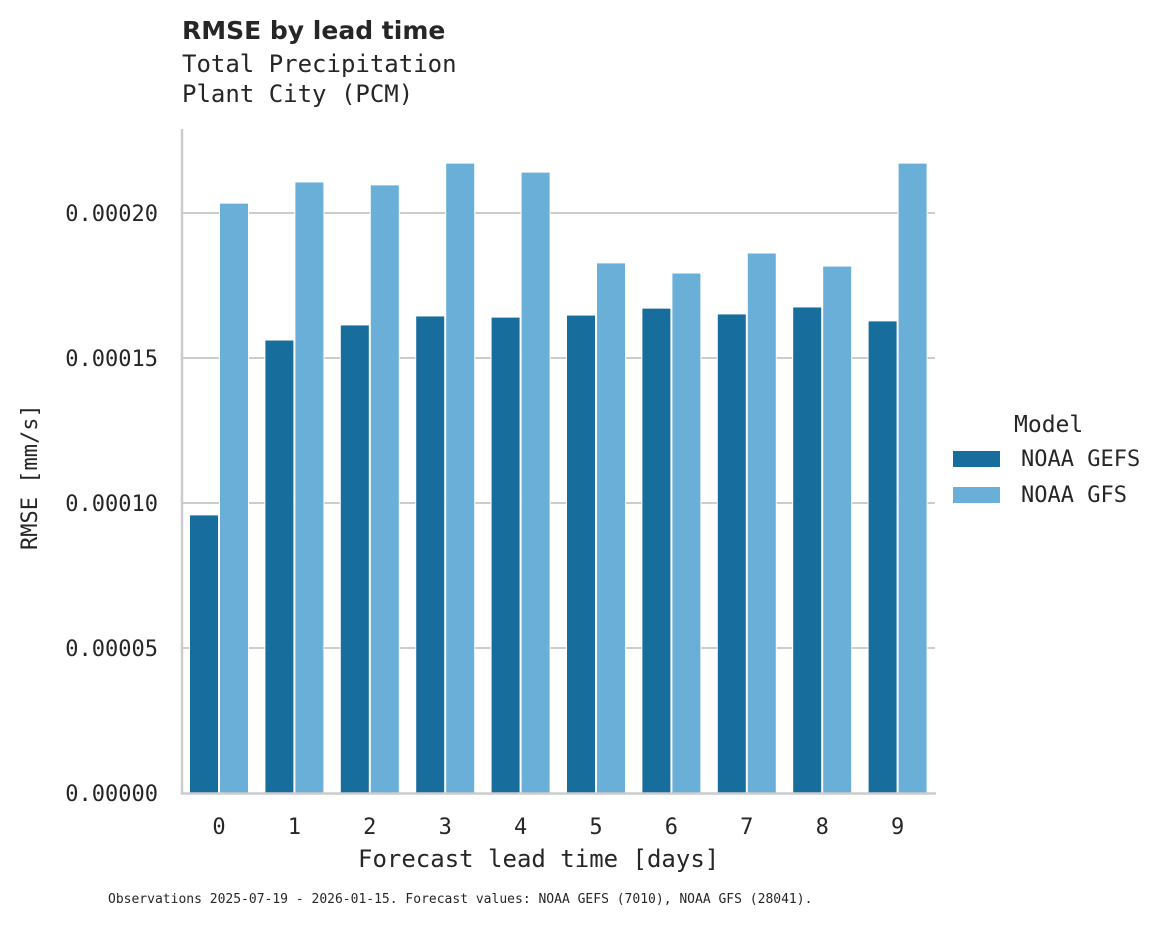  Describe the element at coordinates (294, 827) in the screenshot. I see `x-tick-label: 1` at that location.